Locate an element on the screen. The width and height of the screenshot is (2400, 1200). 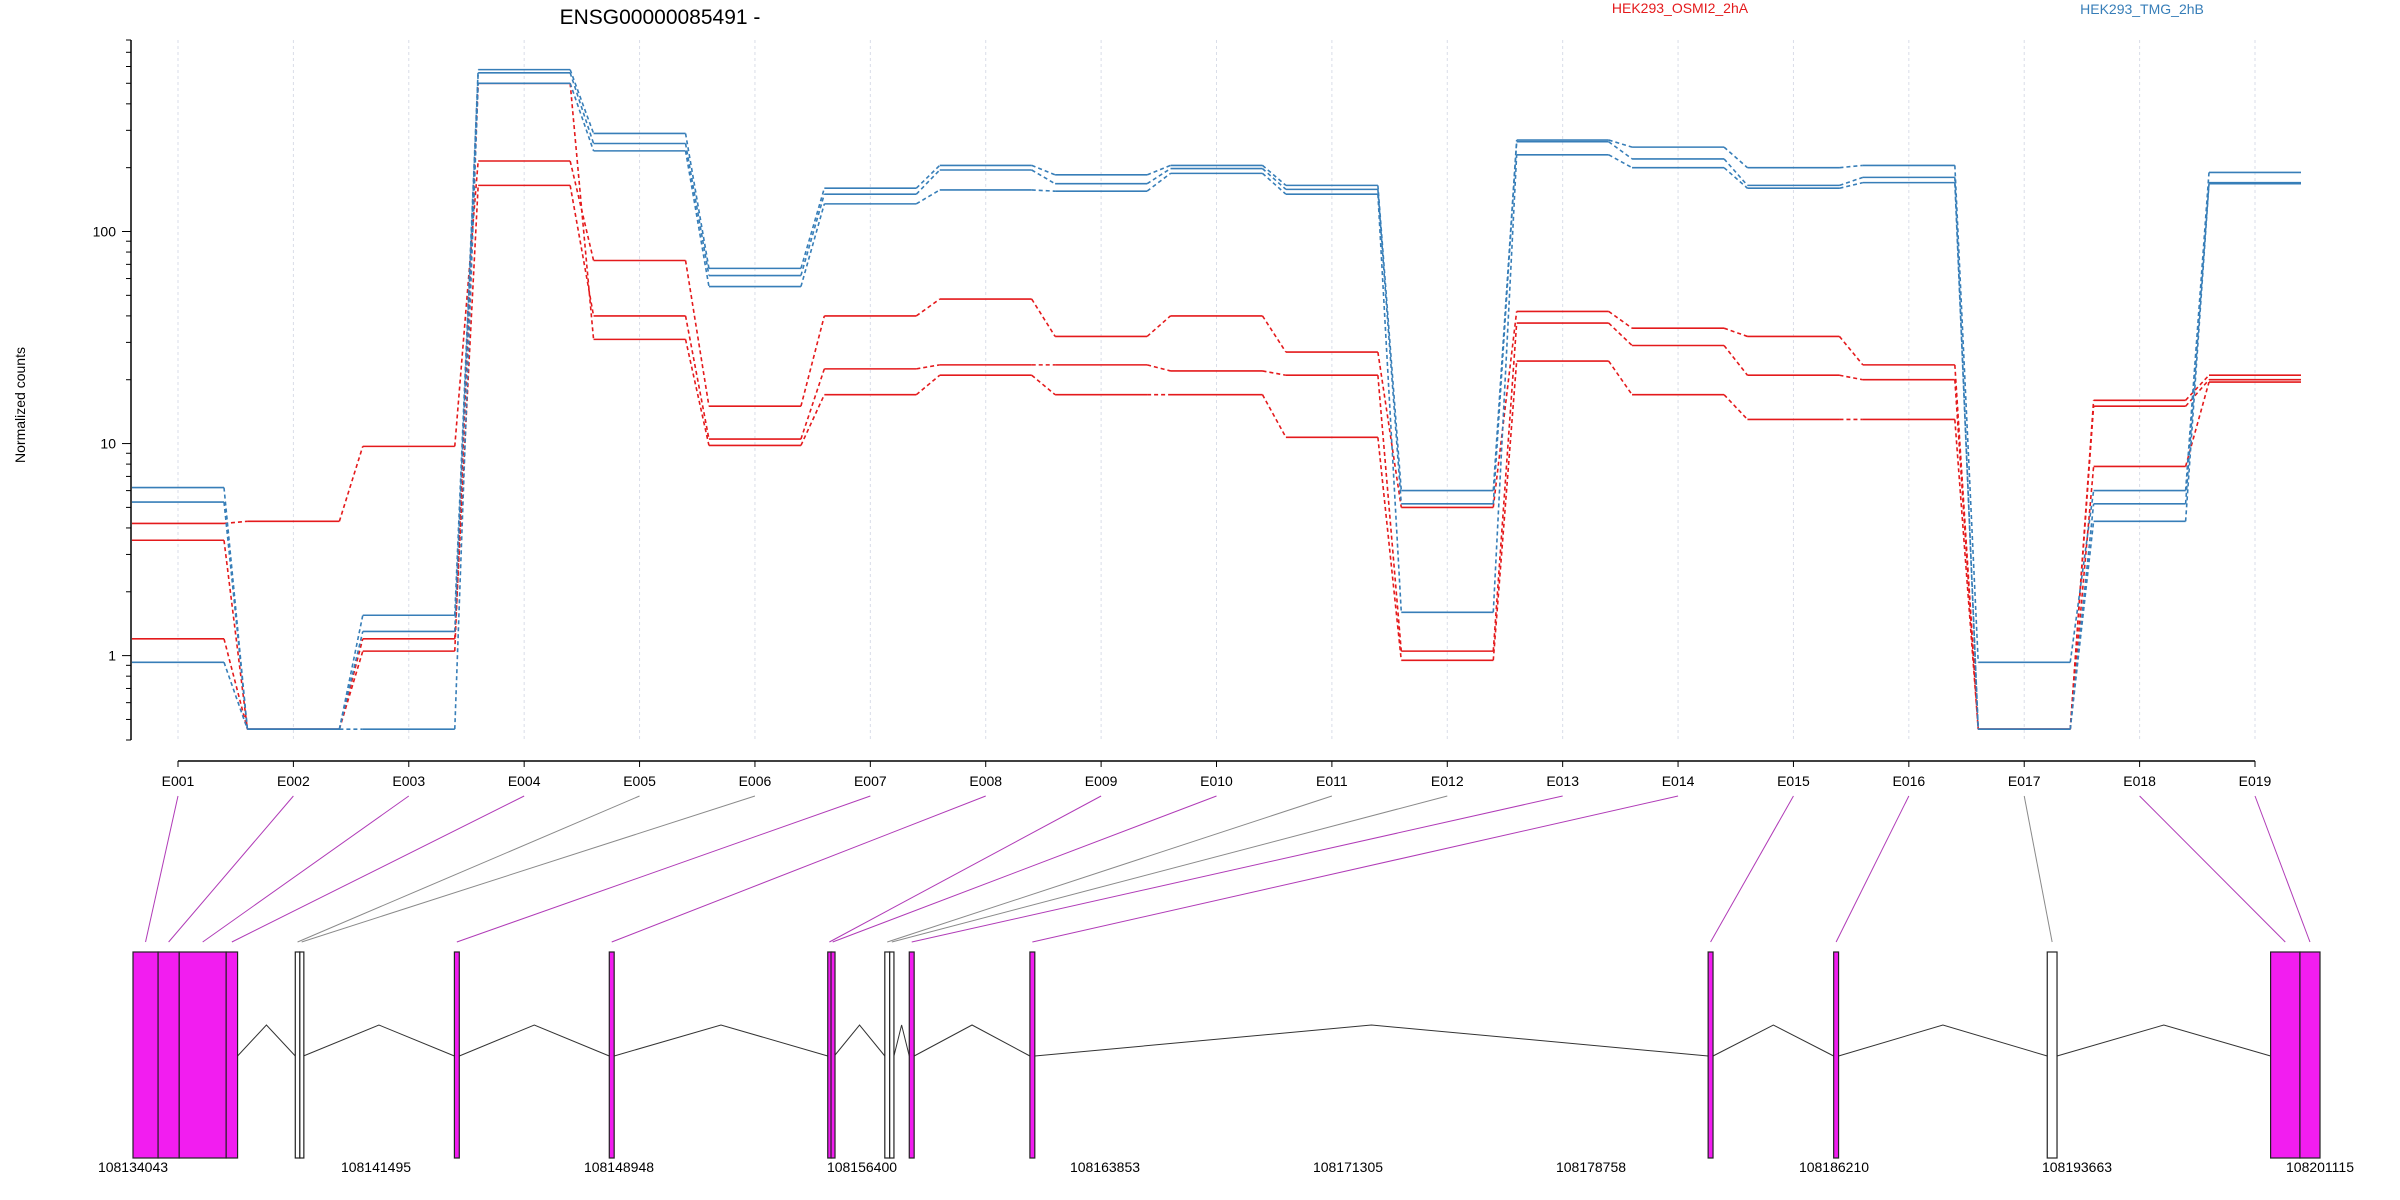
exon-link-e018 is located at coordinates (2212, 869).